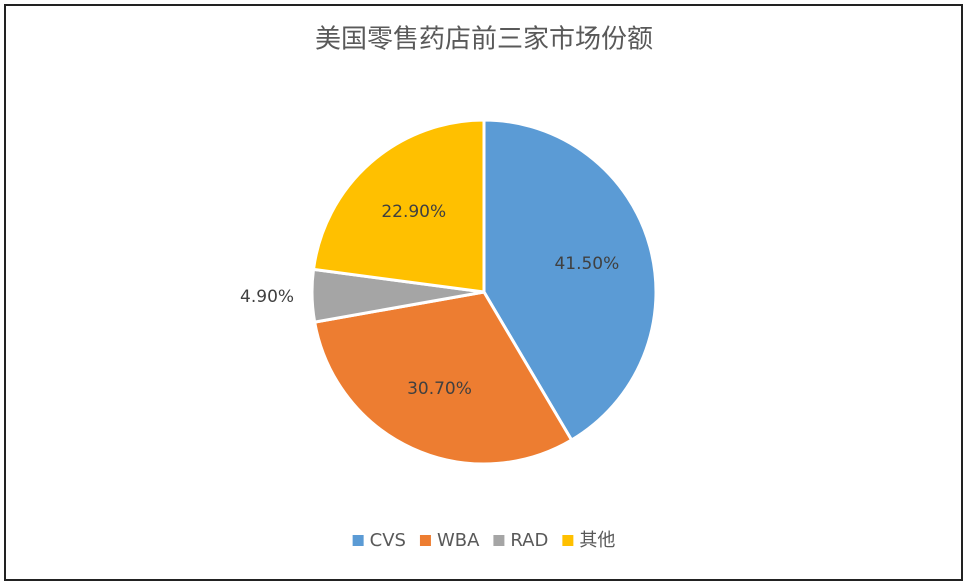 The height and width of the screenshot is (586, 968). What do you see at coordinates (439, 389) in the screenshot?
I see `data-label: 30.70%` at bounding box center [439, 389].